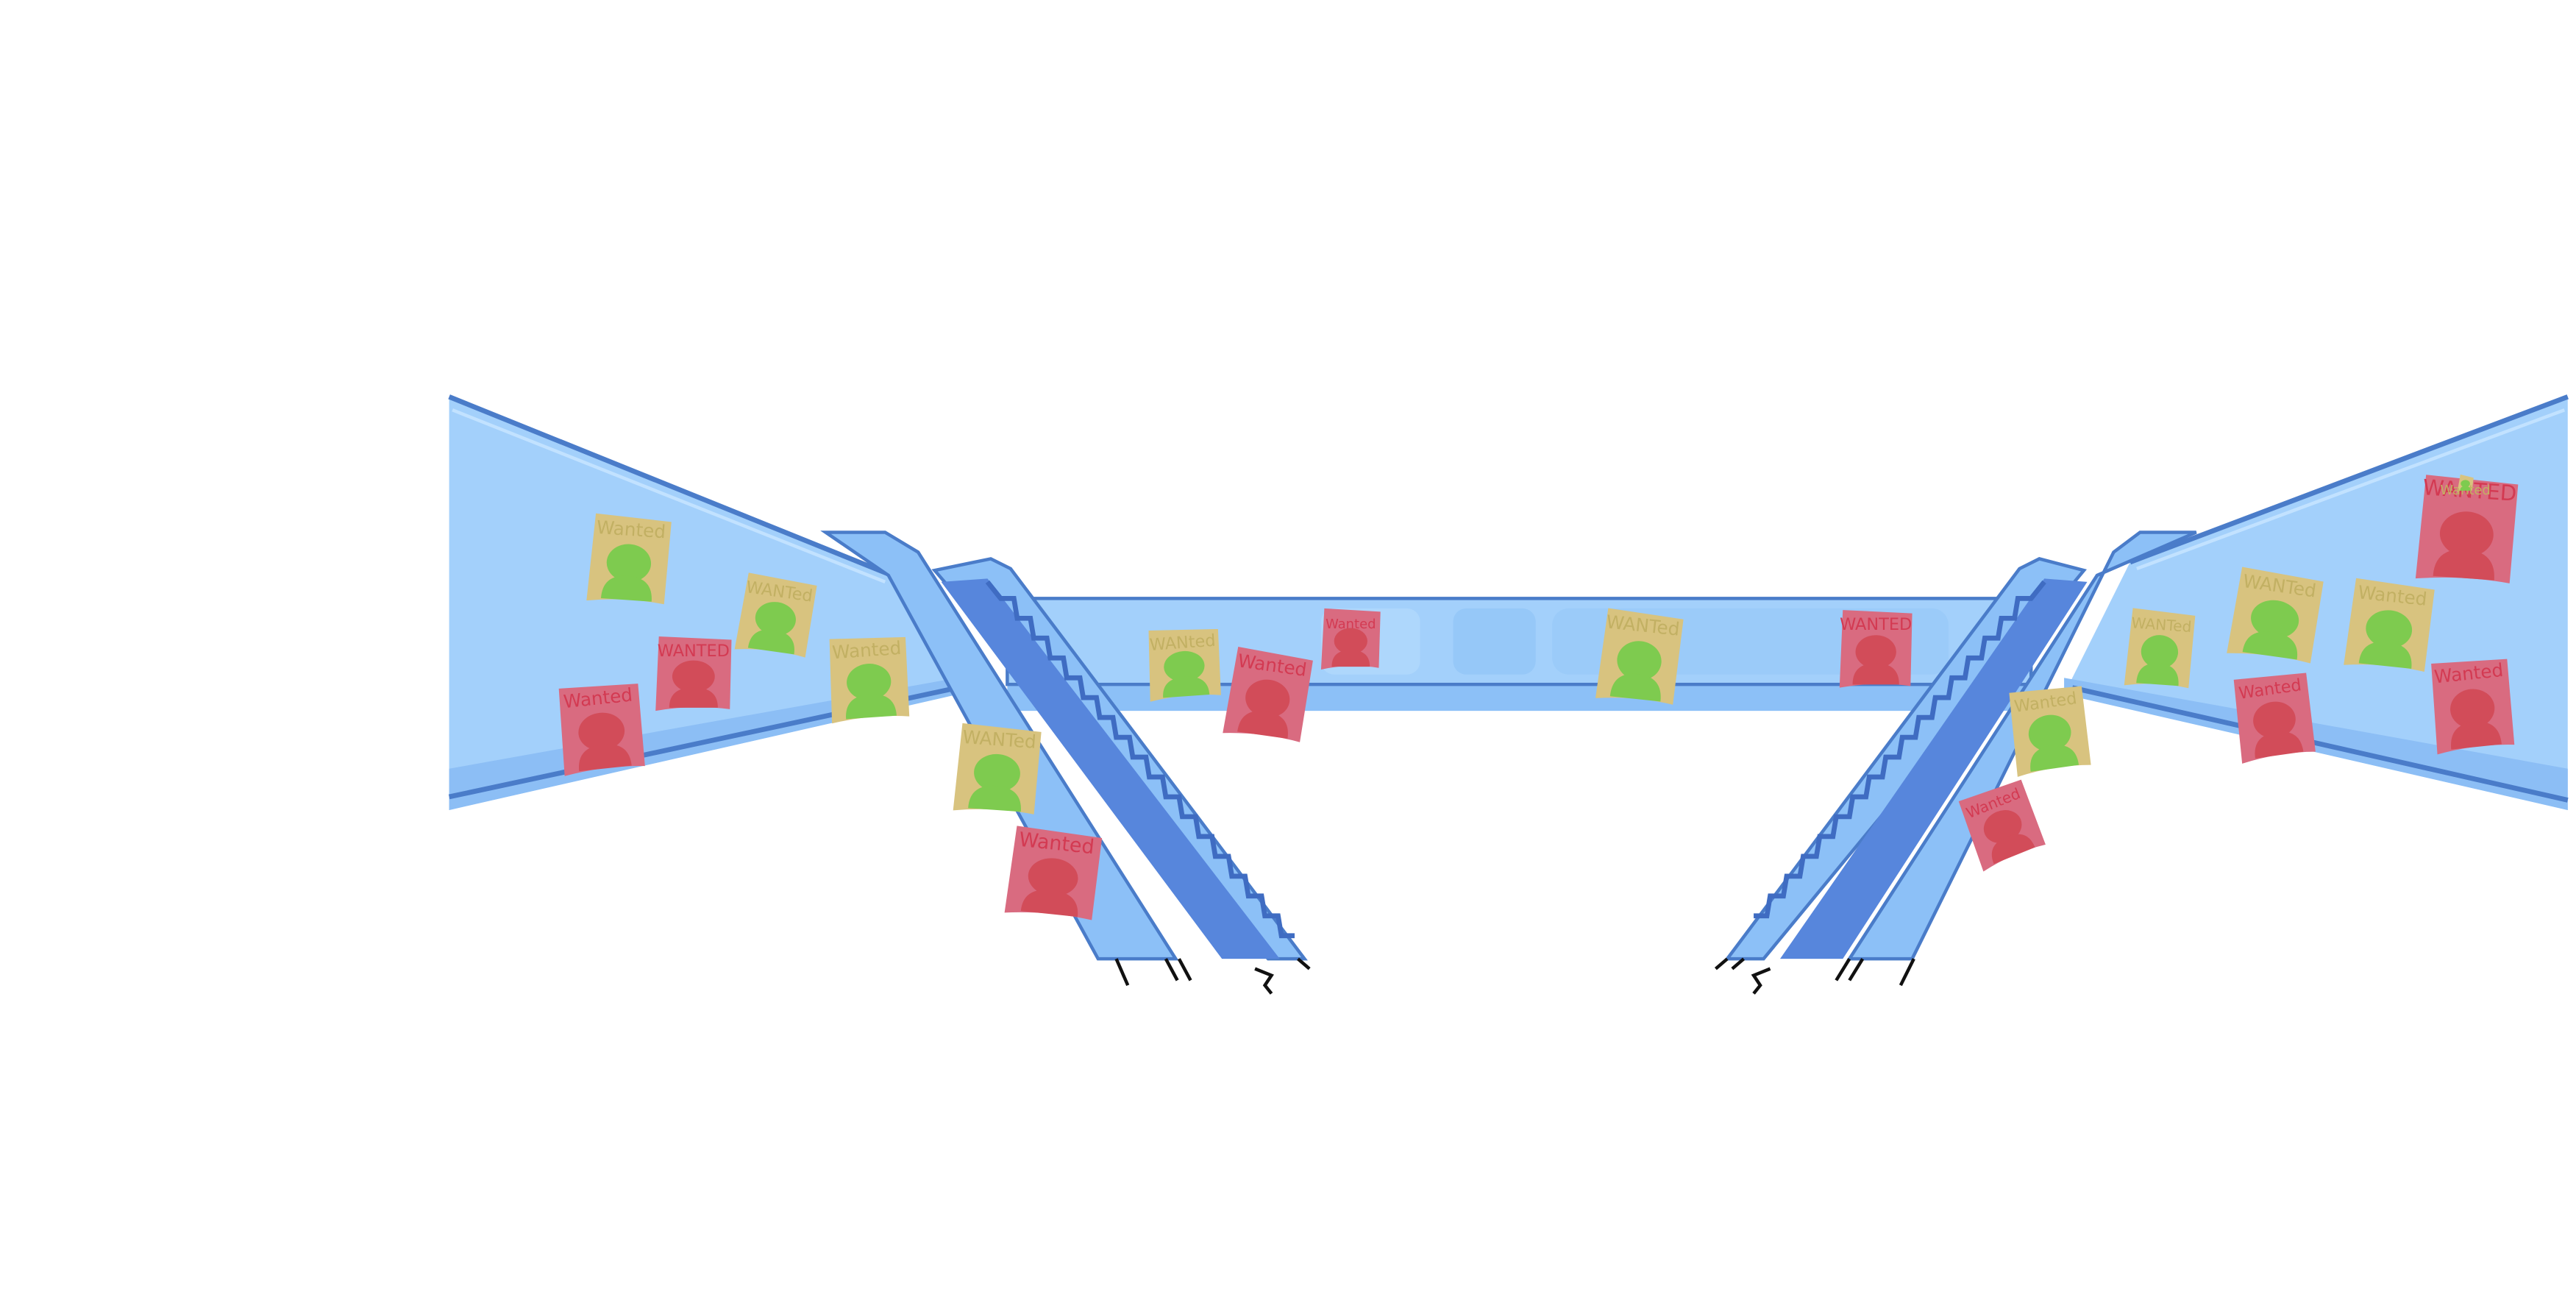  What do you see at coordinates (1900, 749) in the screenshot?
I see `right-escalator-steps` at bounding box center [1900, 749].